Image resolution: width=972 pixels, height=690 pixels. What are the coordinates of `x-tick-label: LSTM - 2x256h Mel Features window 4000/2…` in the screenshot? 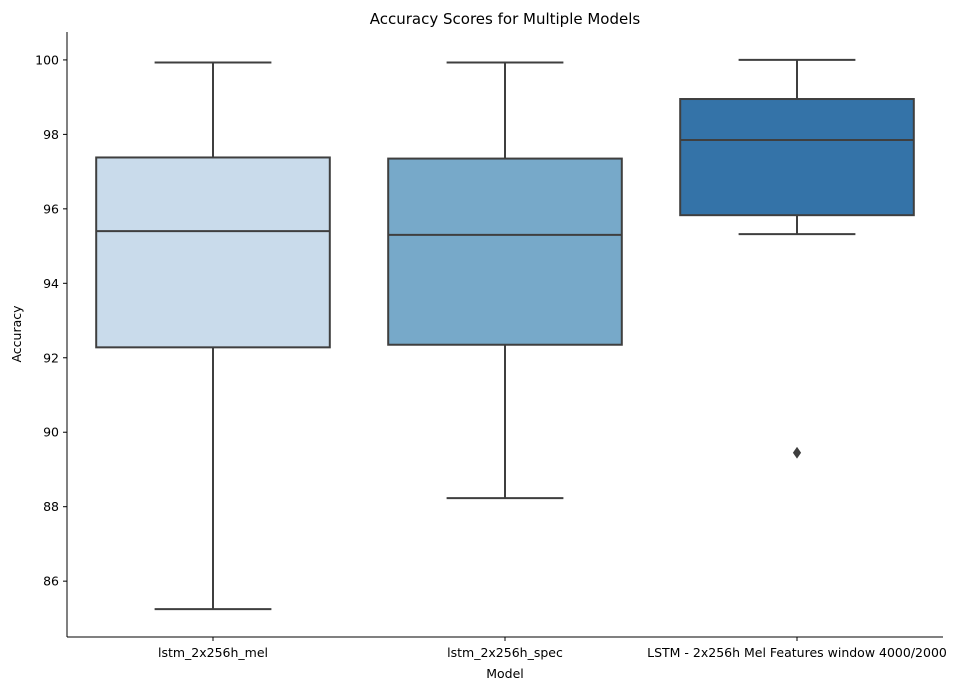 It's located at (797, 652).